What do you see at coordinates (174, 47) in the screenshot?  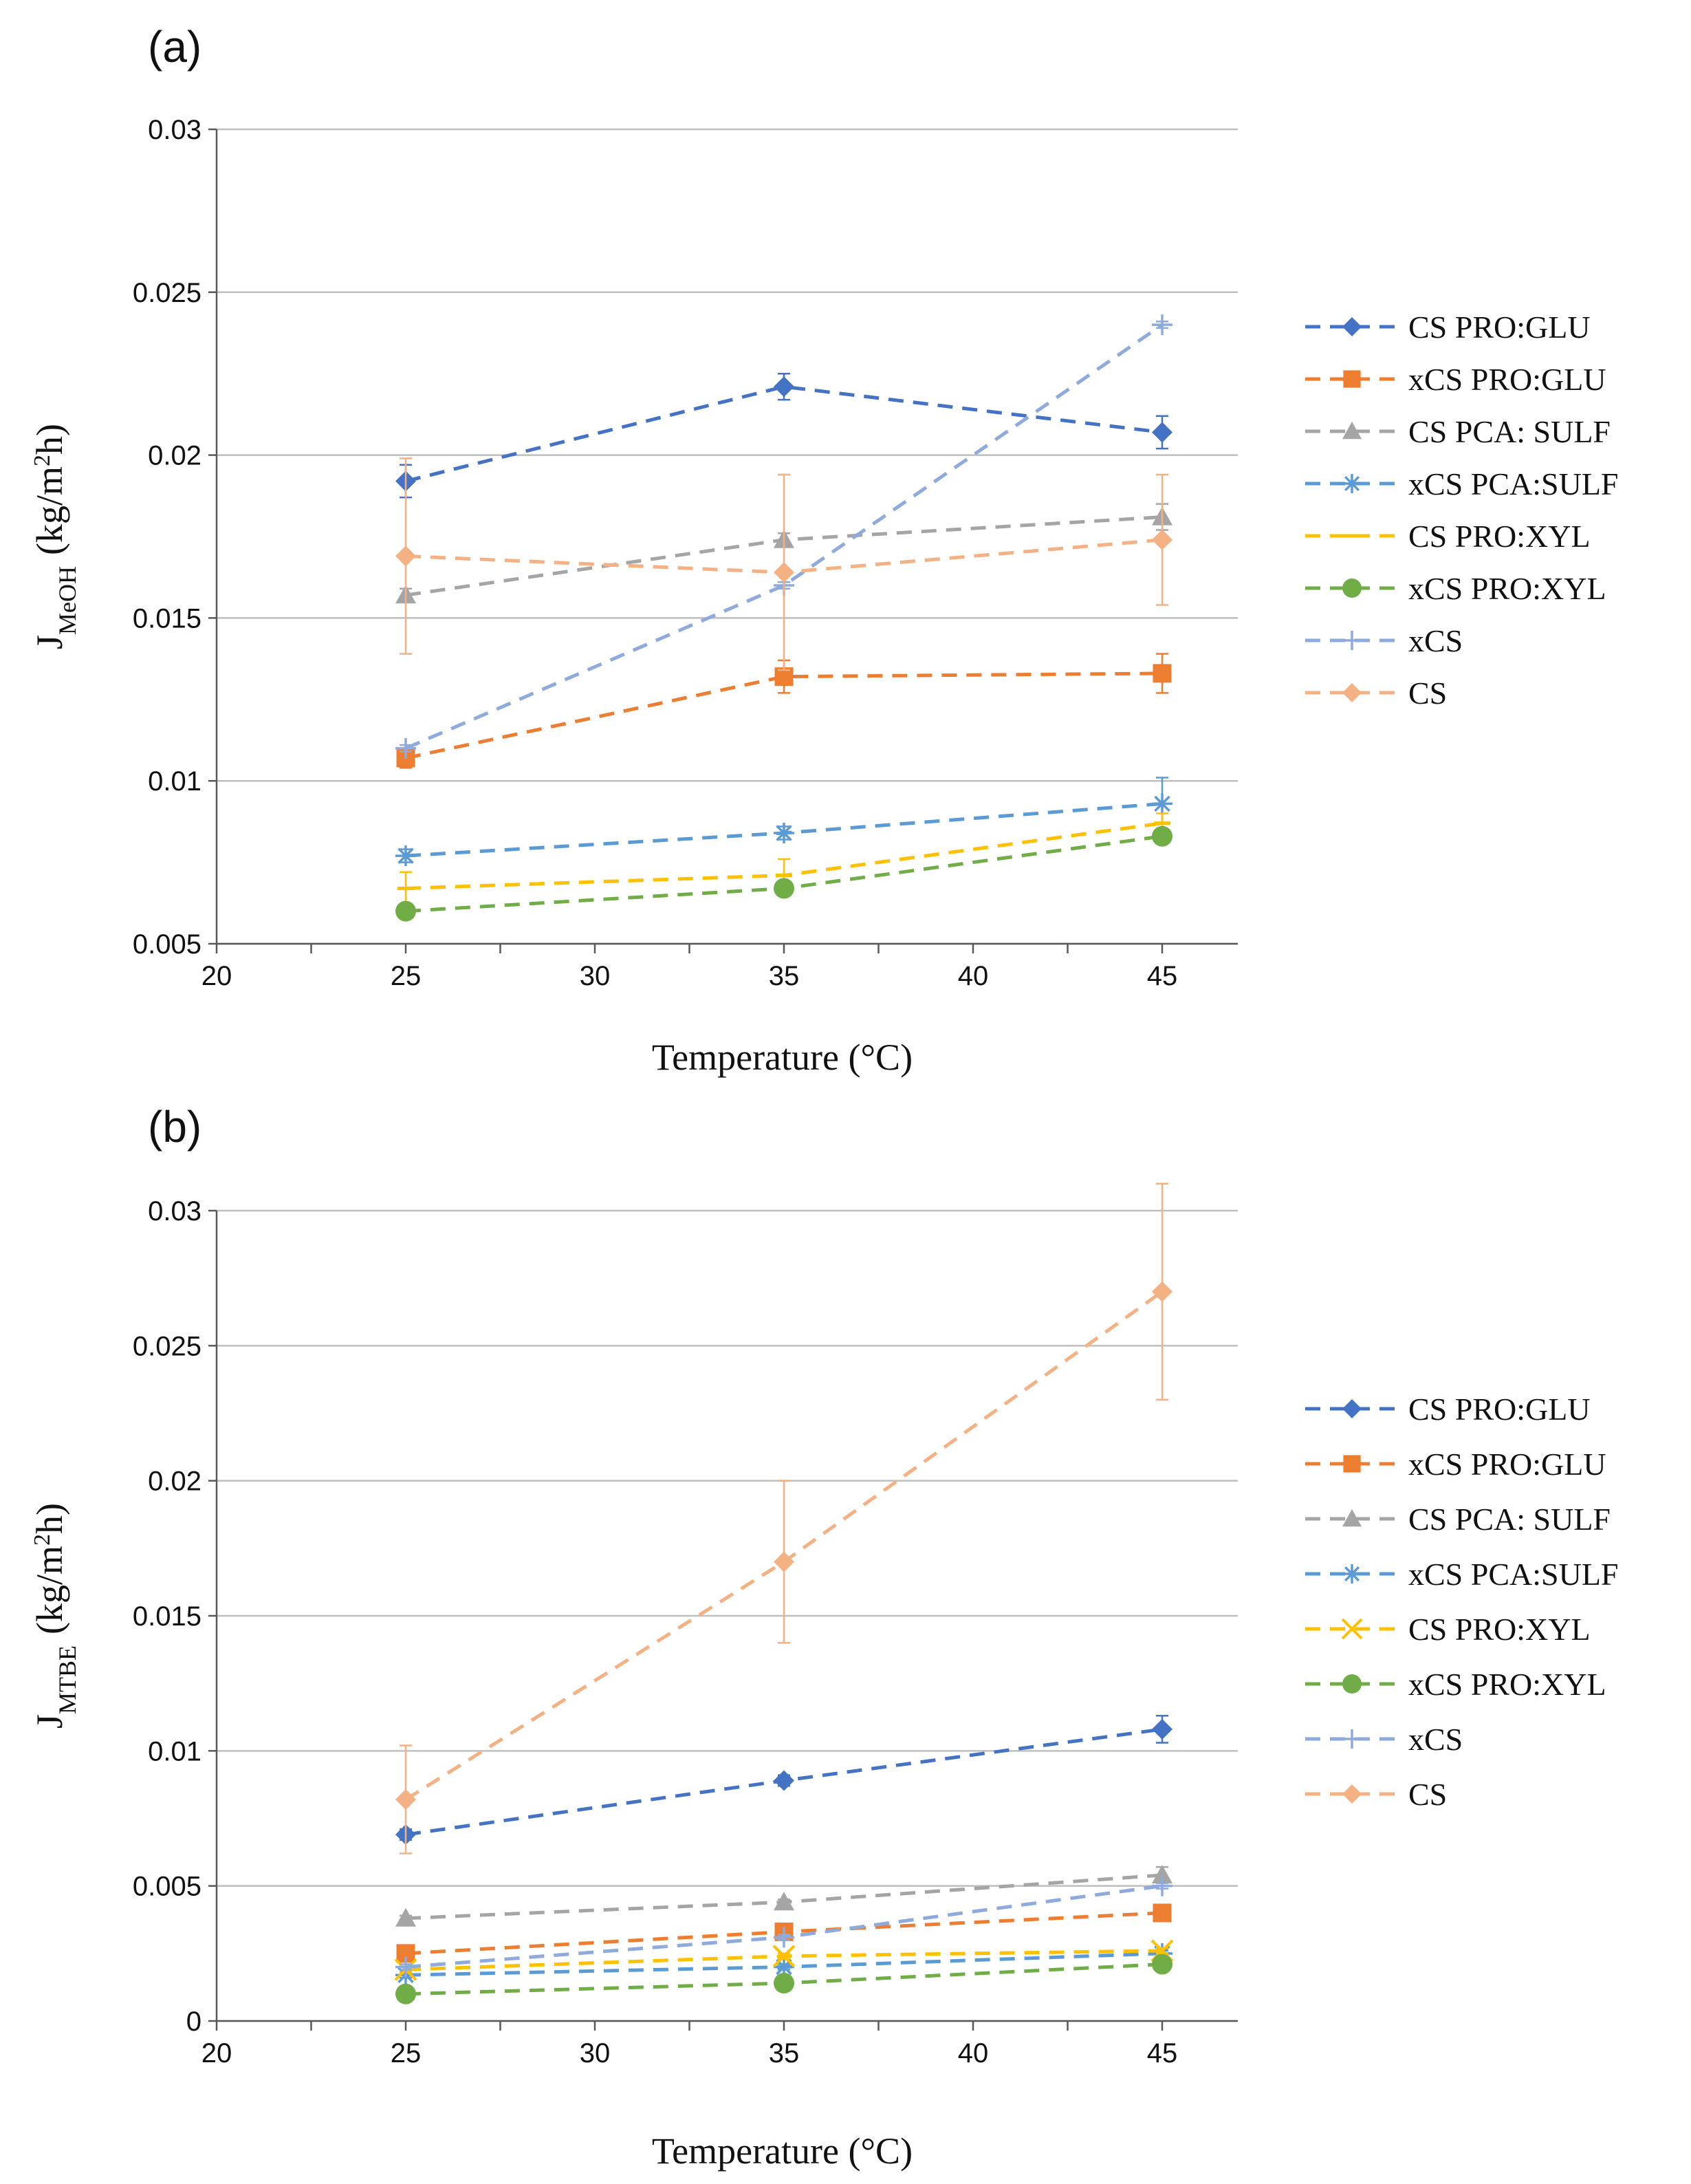 I see `panel-label: (a)` at bounding box center [174, 47].